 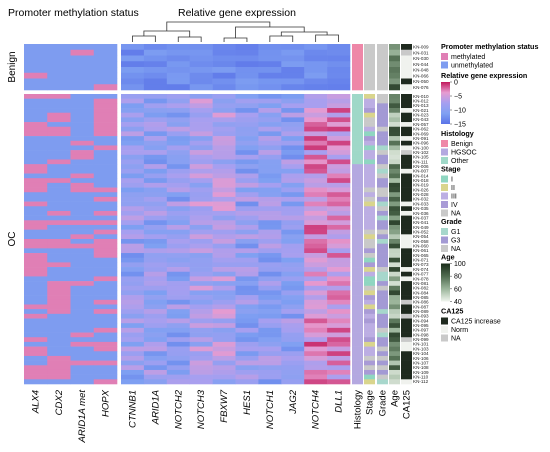 What do you see at coordinates (421, 180) in the screenshot?
I see `sample-label: KN-018` at bounding box center [421, 180].